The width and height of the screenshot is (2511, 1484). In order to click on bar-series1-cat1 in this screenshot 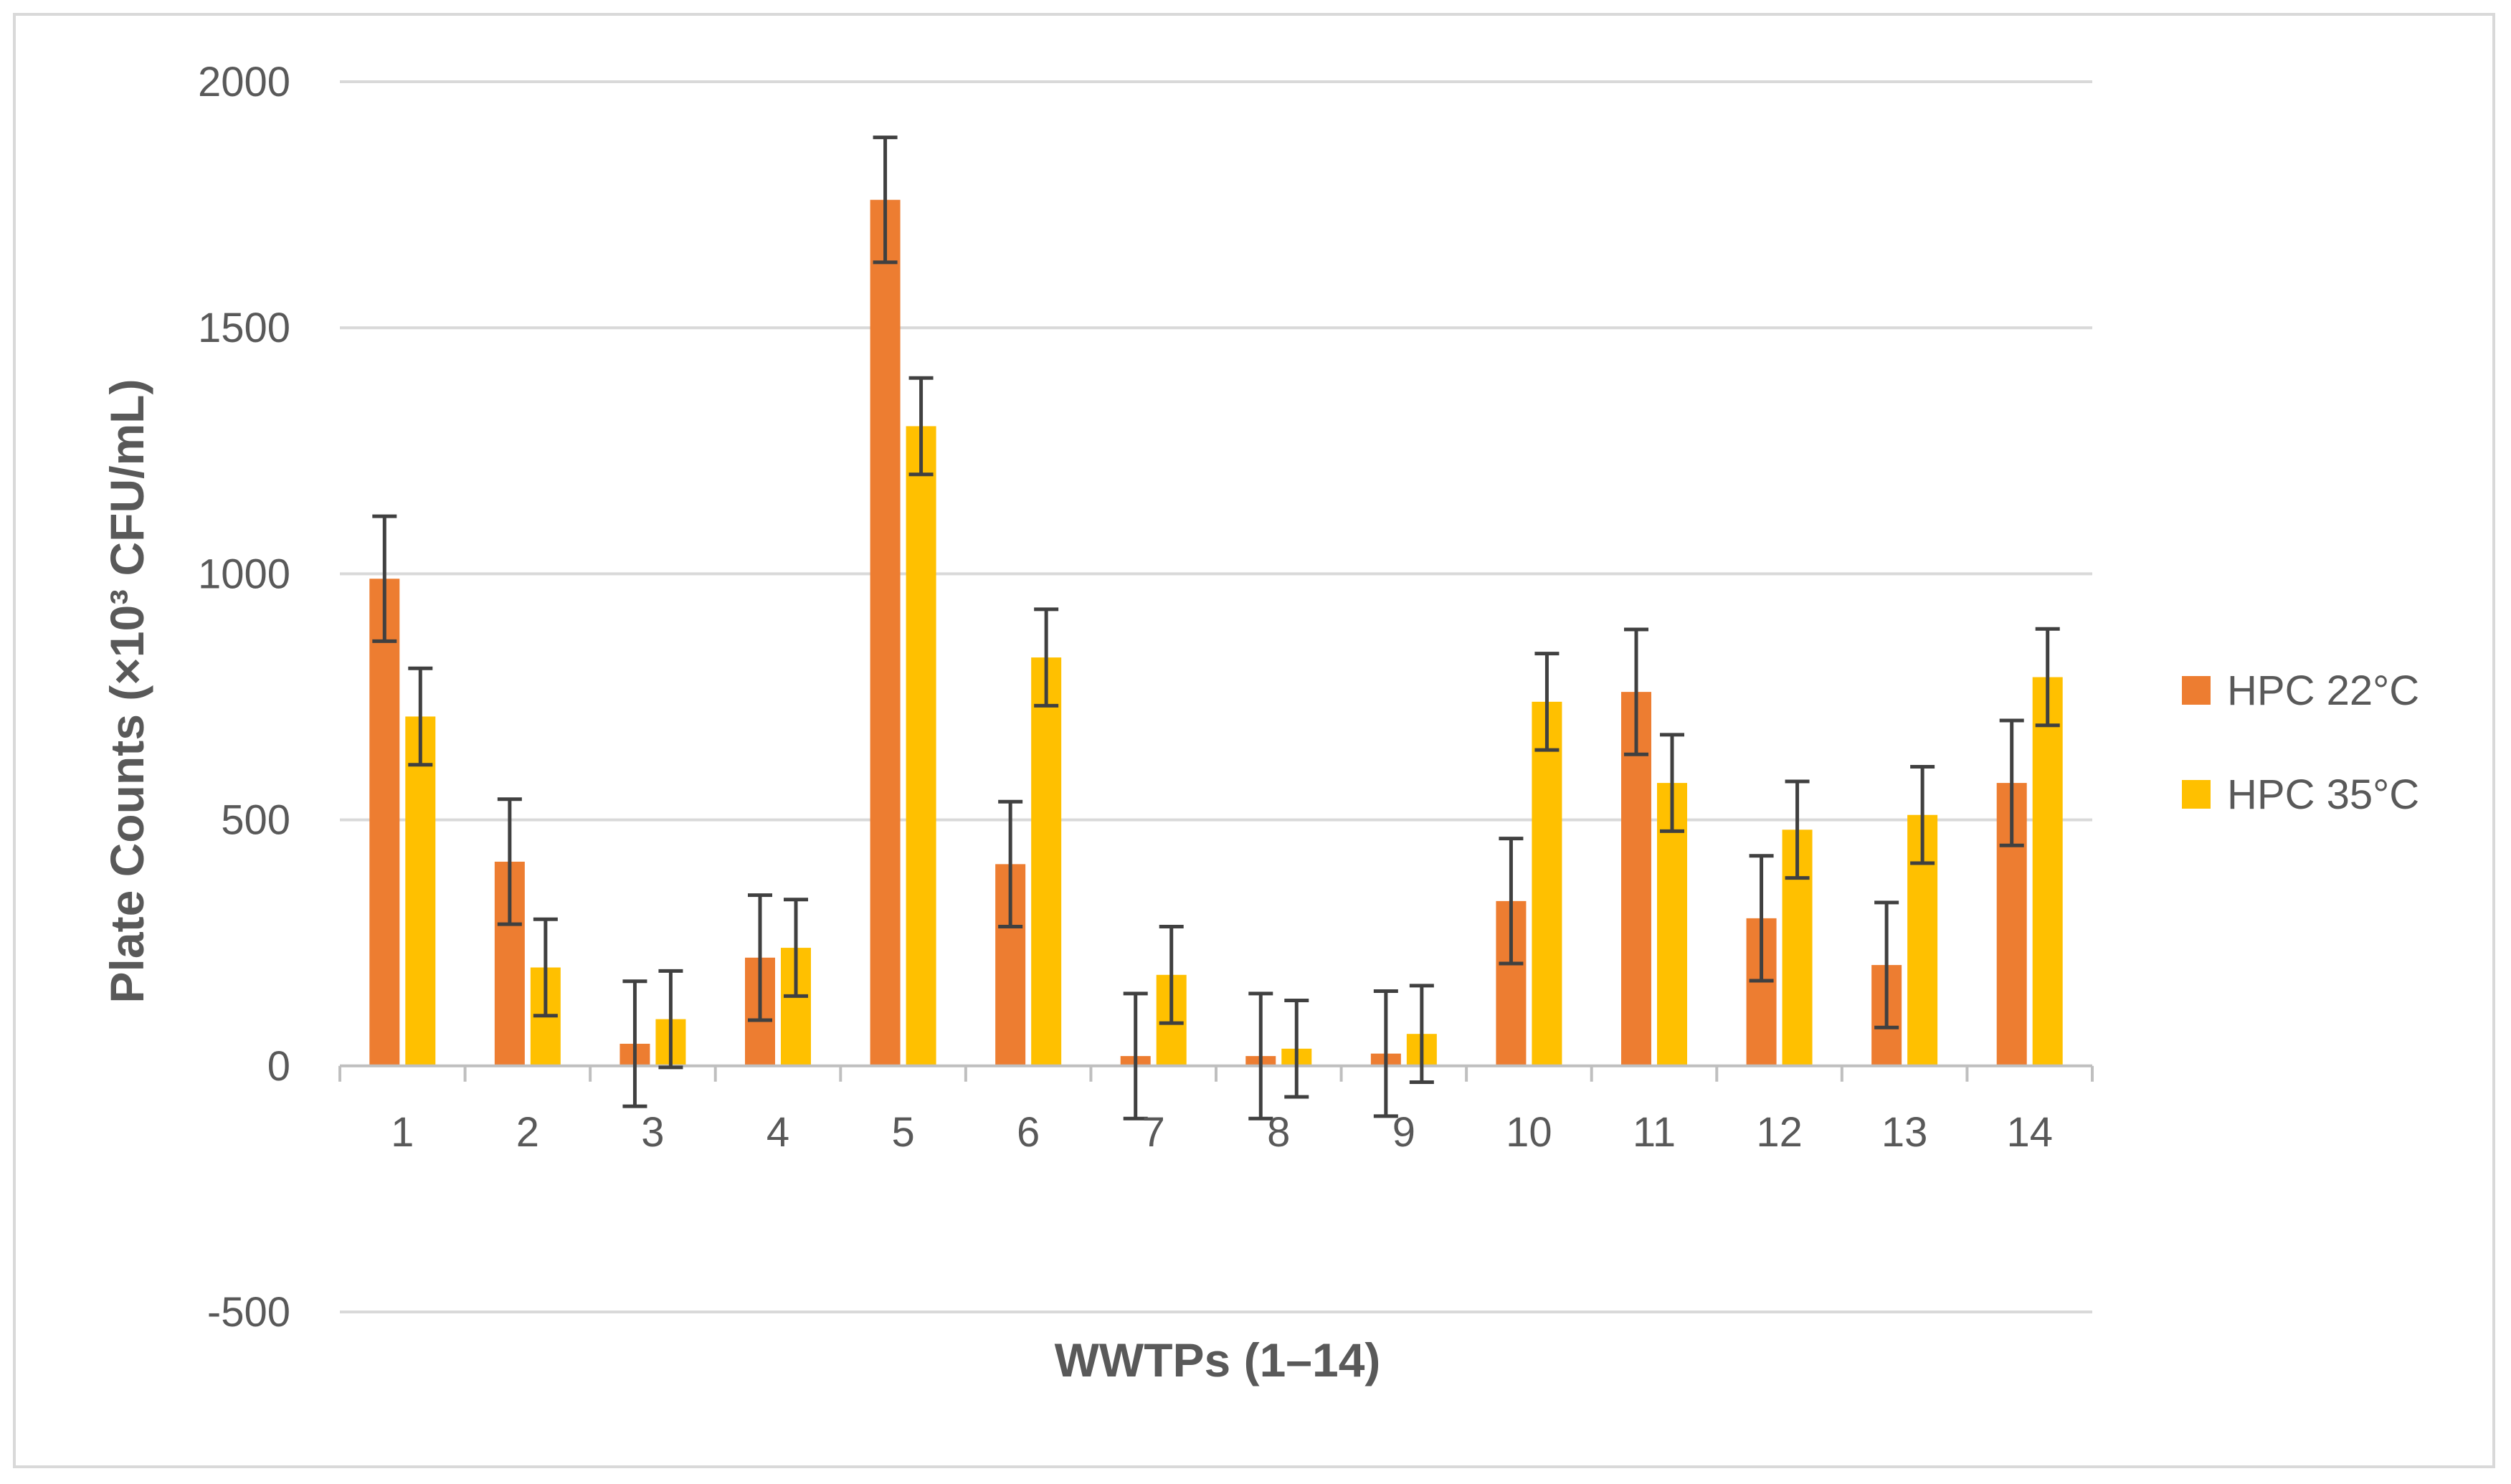, I will do `click(384, 822)`.